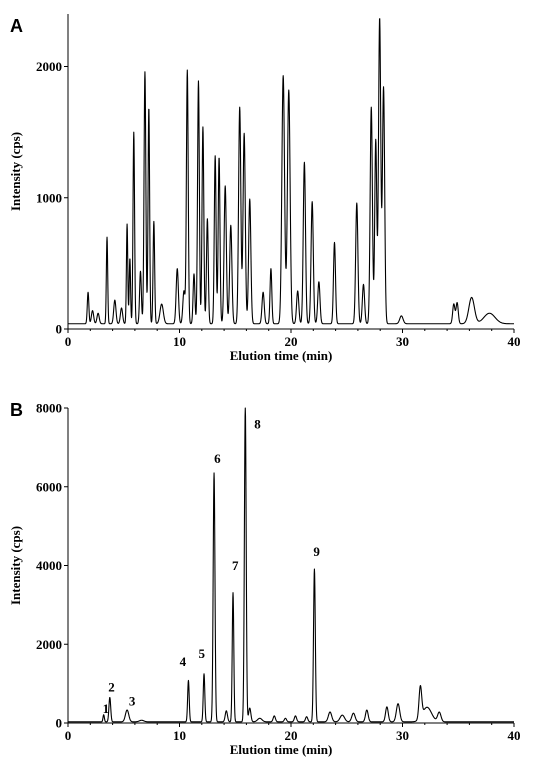  Describe the element at coordinates (183, 661) in the screenshot. I see `peak-label-4: 4` at that location.